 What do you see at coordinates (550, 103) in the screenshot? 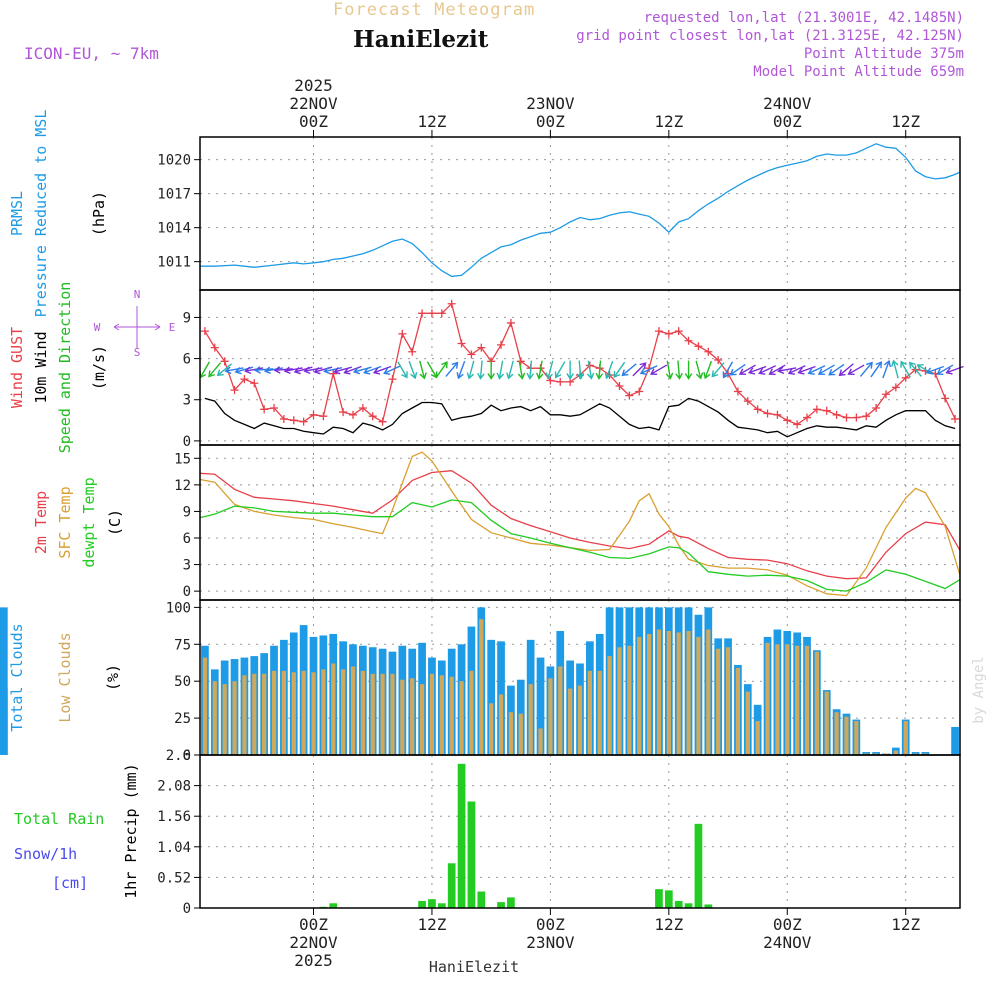
I see `time-label-top: 23NOV` at bounding box center [550, 103].